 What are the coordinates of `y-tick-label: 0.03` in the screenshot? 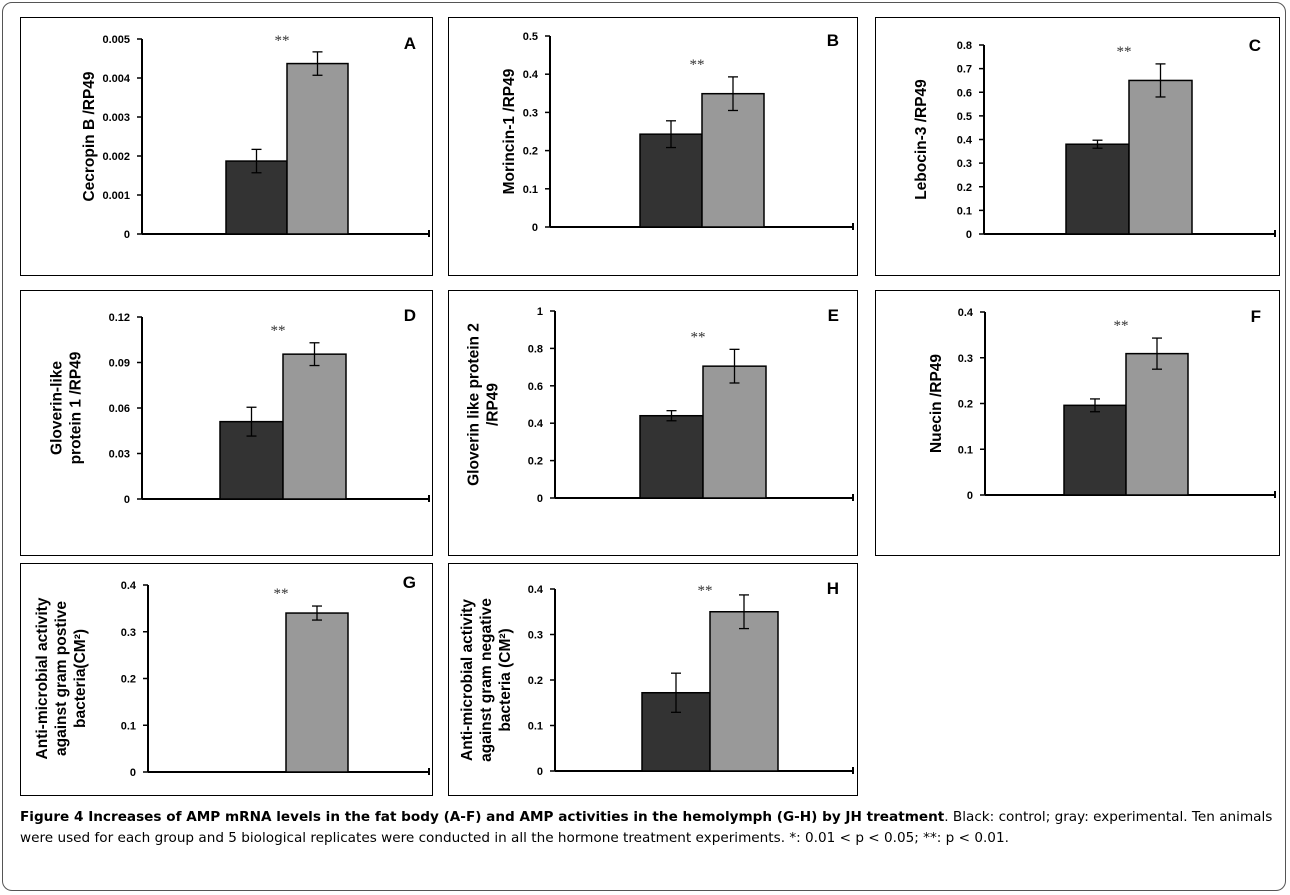 It's located at (119, 455).